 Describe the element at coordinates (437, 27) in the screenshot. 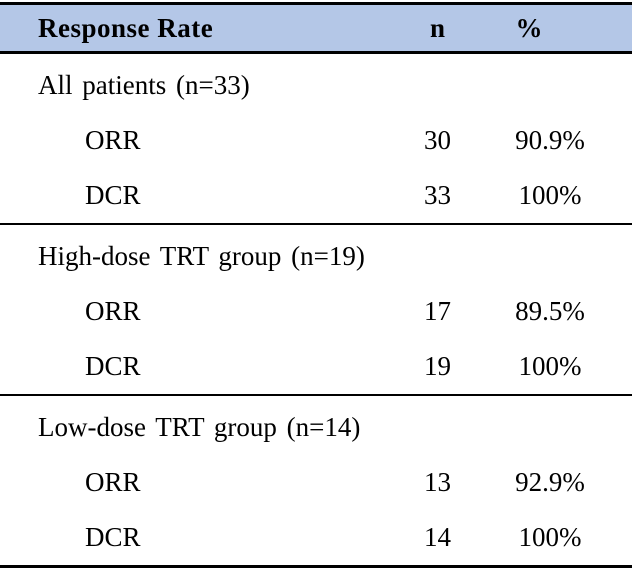

I see `header-n: n` at that location.